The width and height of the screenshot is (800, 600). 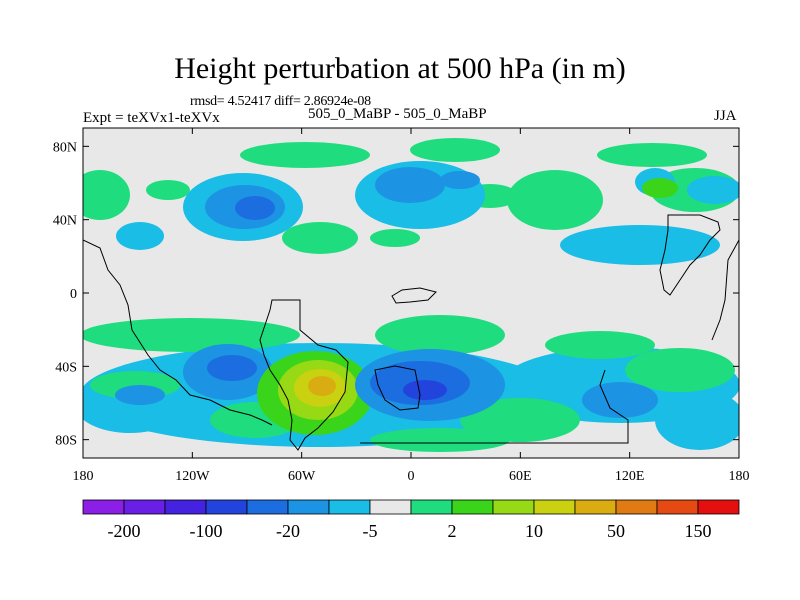 What do you see at coordinates (65, 221) in the screenshot?
I see `y-tick-label: 40N` at bounding box center [65, 221].